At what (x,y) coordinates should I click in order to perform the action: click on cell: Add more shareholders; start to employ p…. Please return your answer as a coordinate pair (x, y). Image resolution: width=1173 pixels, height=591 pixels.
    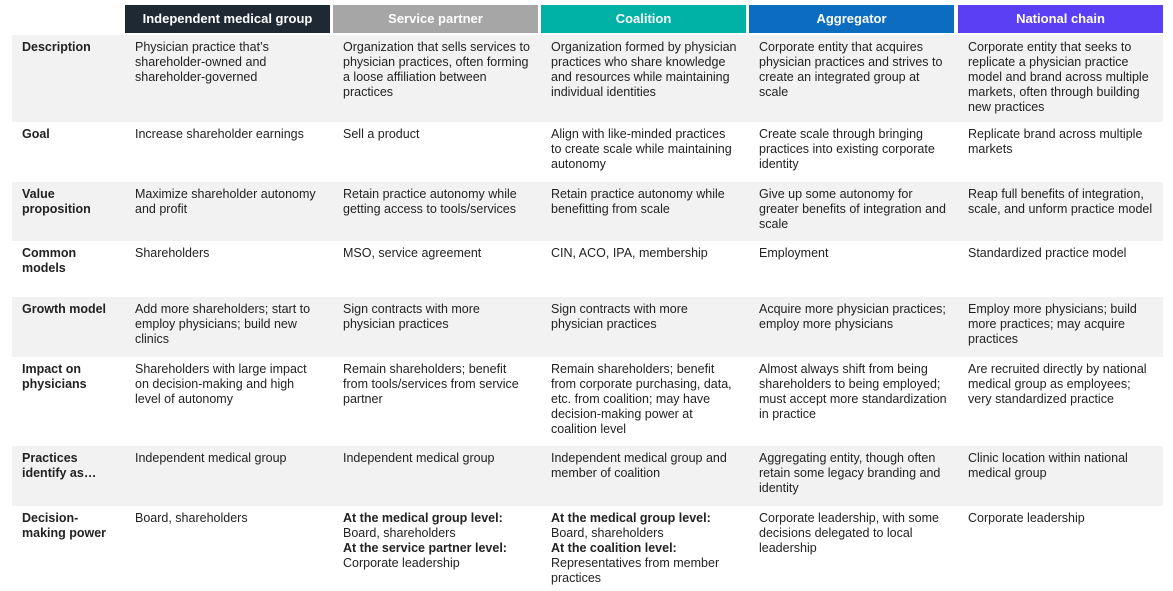
    Looking at the image, I should click on (223, 324).